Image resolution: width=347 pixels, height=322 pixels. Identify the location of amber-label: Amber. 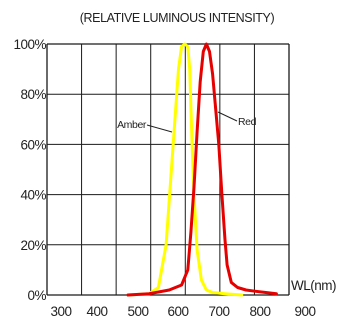
(132, 125).